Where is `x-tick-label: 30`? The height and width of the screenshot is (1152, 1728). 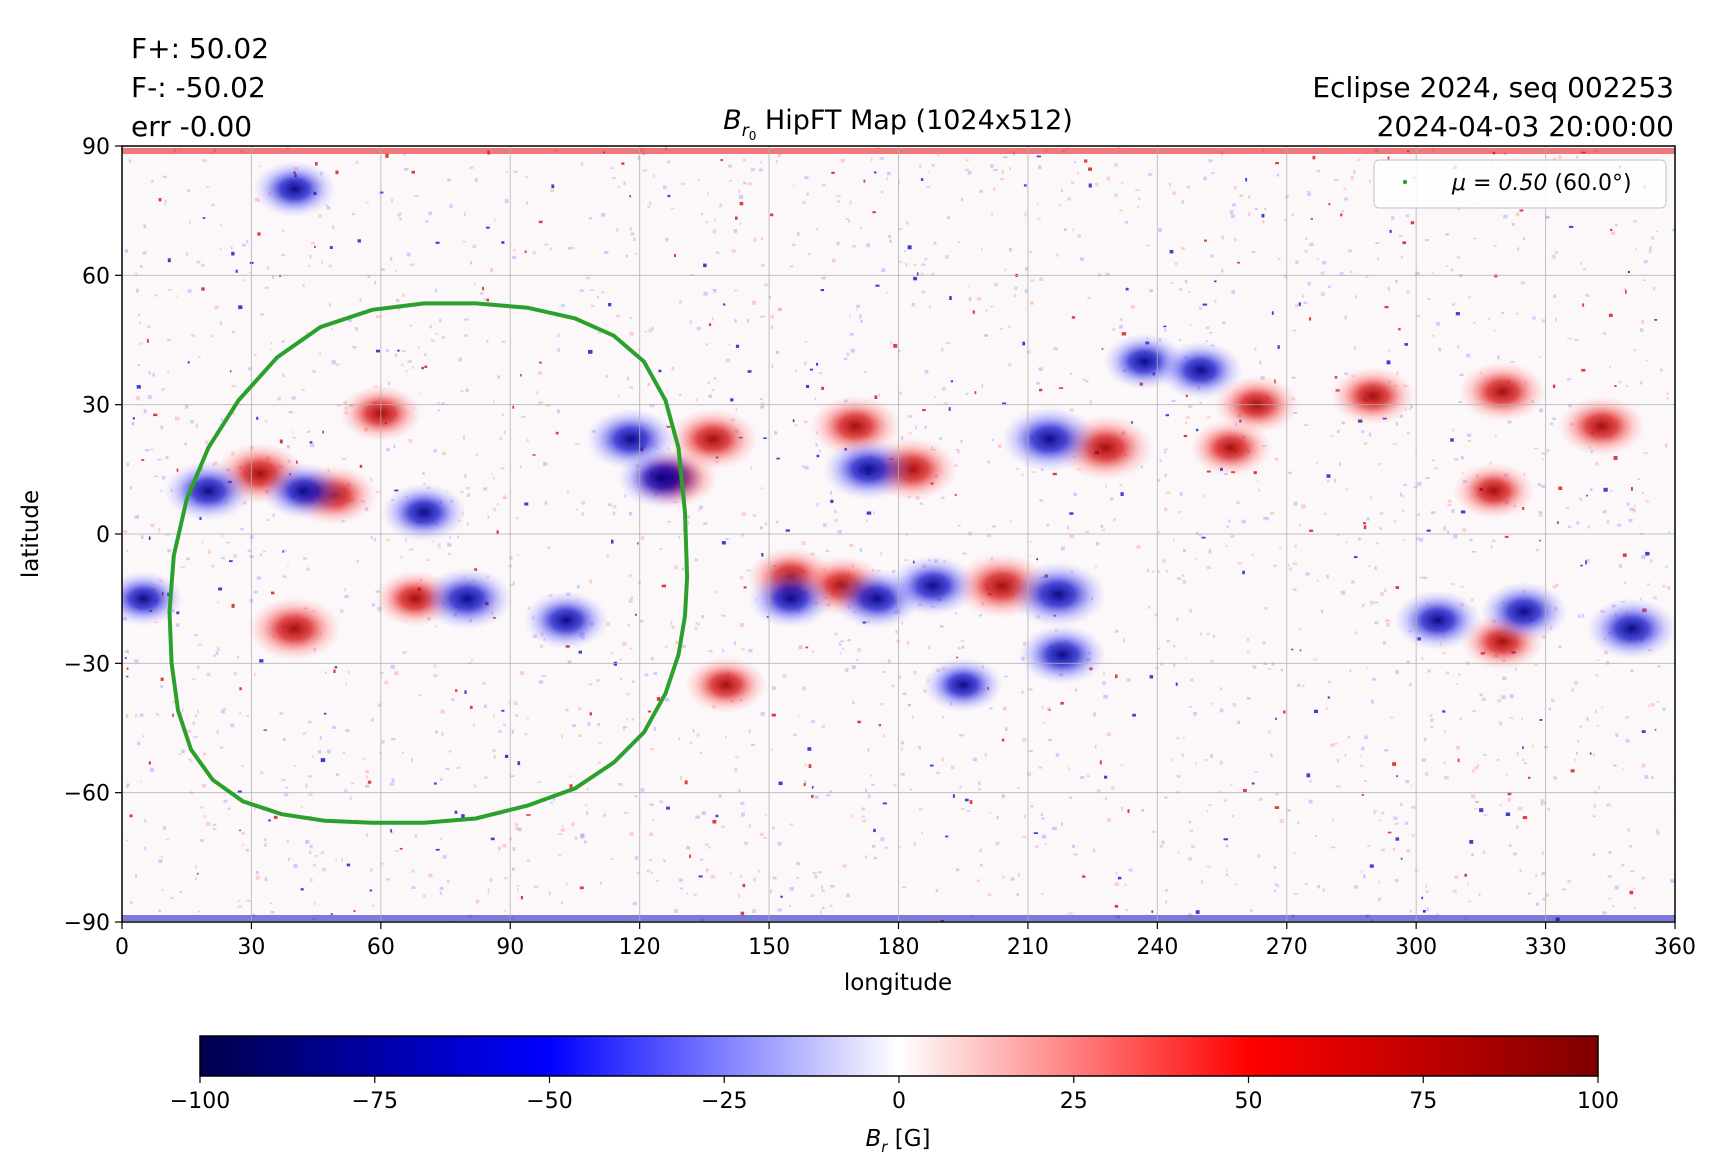
x-tick-label: 30 is located at coordinates (251, 947).